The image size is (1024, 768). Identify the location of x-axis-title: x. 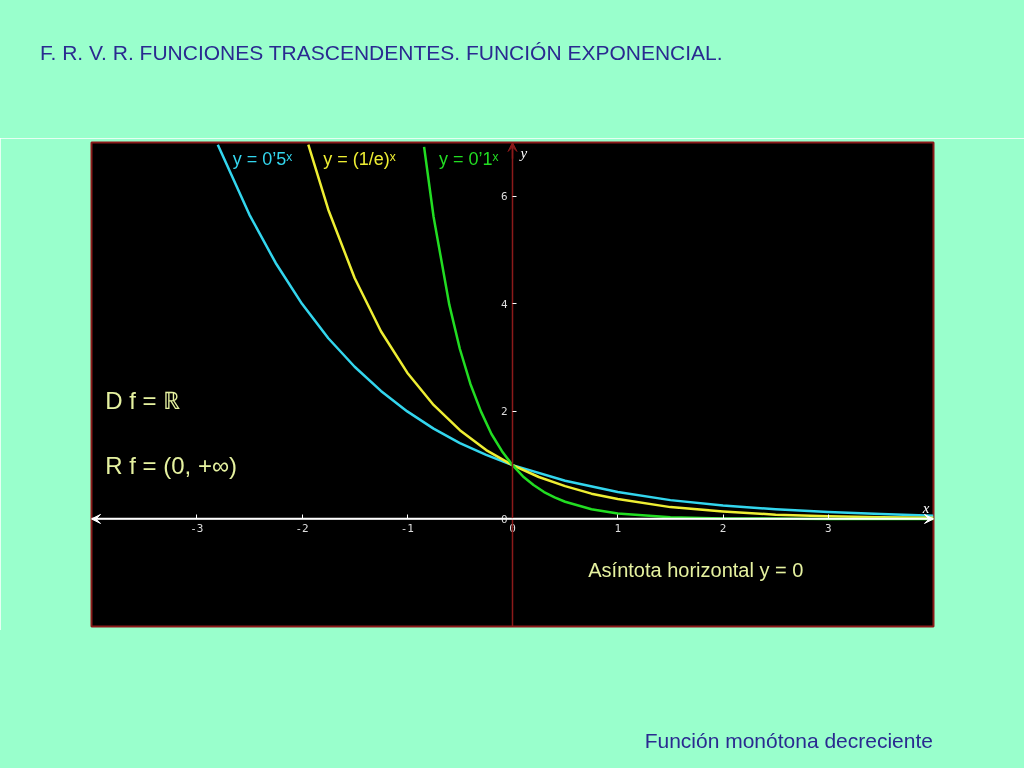
(925, 507).